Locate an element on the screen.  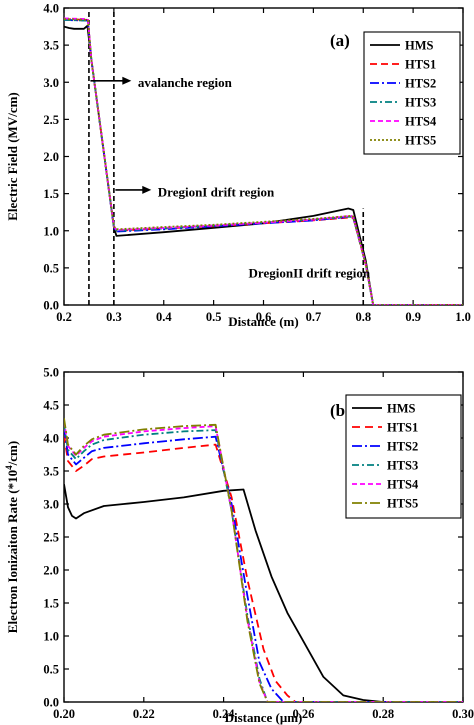
y-tick-label: 5.0 is located at coordinates (51, 373).